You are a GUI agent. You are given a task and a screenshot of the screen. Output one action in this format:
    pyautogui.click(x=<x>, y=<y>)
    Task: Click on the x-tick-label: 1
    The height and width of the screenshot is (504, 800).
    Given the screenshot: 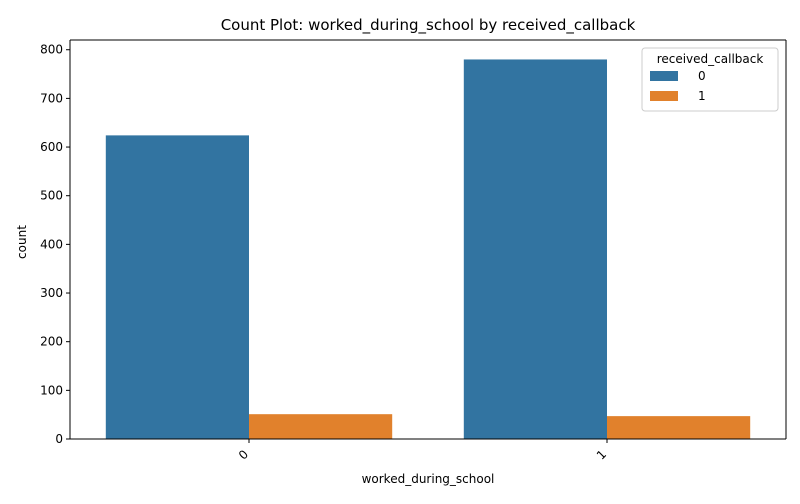 What is the action you would take?
    pyautogui.click(x=601, y=454)
    